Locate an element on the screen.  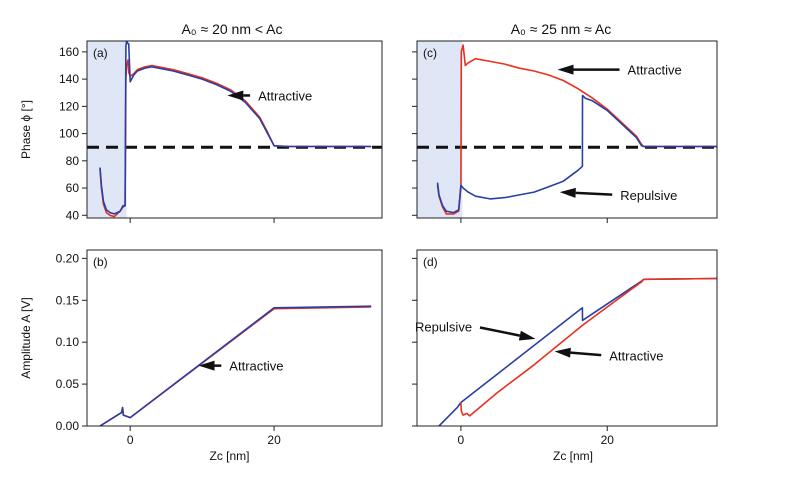
y-tick-label: 120 is located at coordinates (69, 106).